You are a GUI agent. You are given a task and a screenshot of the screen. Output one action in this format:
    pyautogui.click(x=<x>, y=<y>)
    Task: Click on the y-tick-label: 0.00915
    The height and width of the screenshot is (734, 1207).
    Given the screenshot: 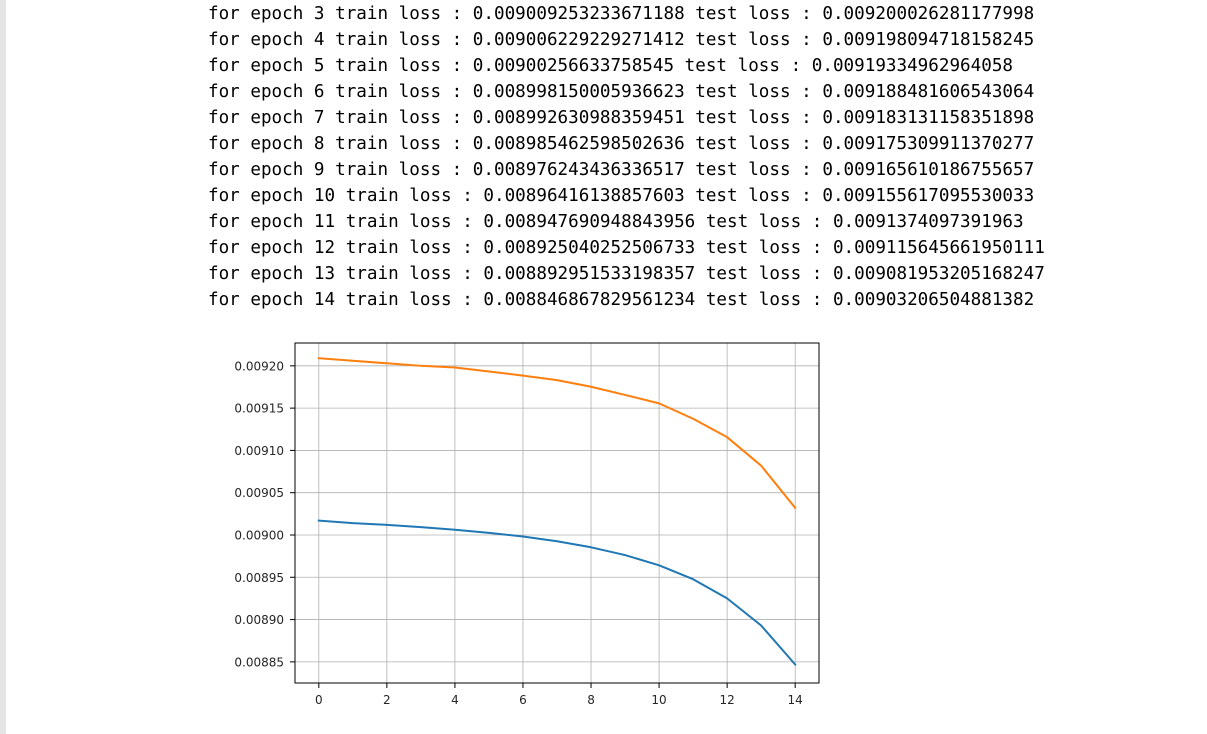 What is the action you would take?
    pyautogui.click(x=259, y=409)
    